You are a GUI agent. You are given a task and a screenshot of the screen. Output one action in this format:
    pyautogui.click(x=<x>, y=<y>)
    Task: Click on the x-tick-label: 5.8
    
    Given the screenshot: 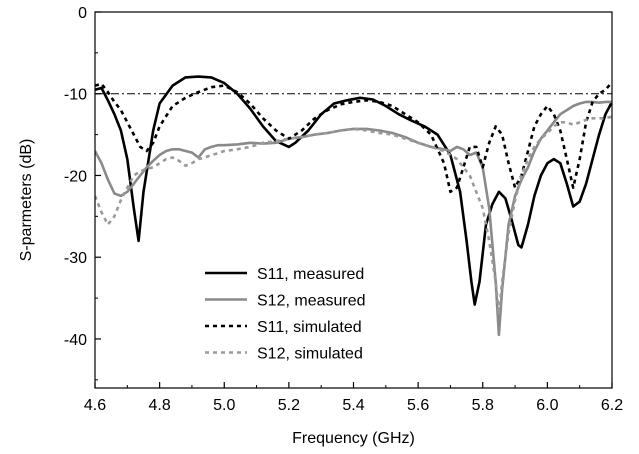 What is the action you would take?
    pyautogui.click(x=483, y=405)
    